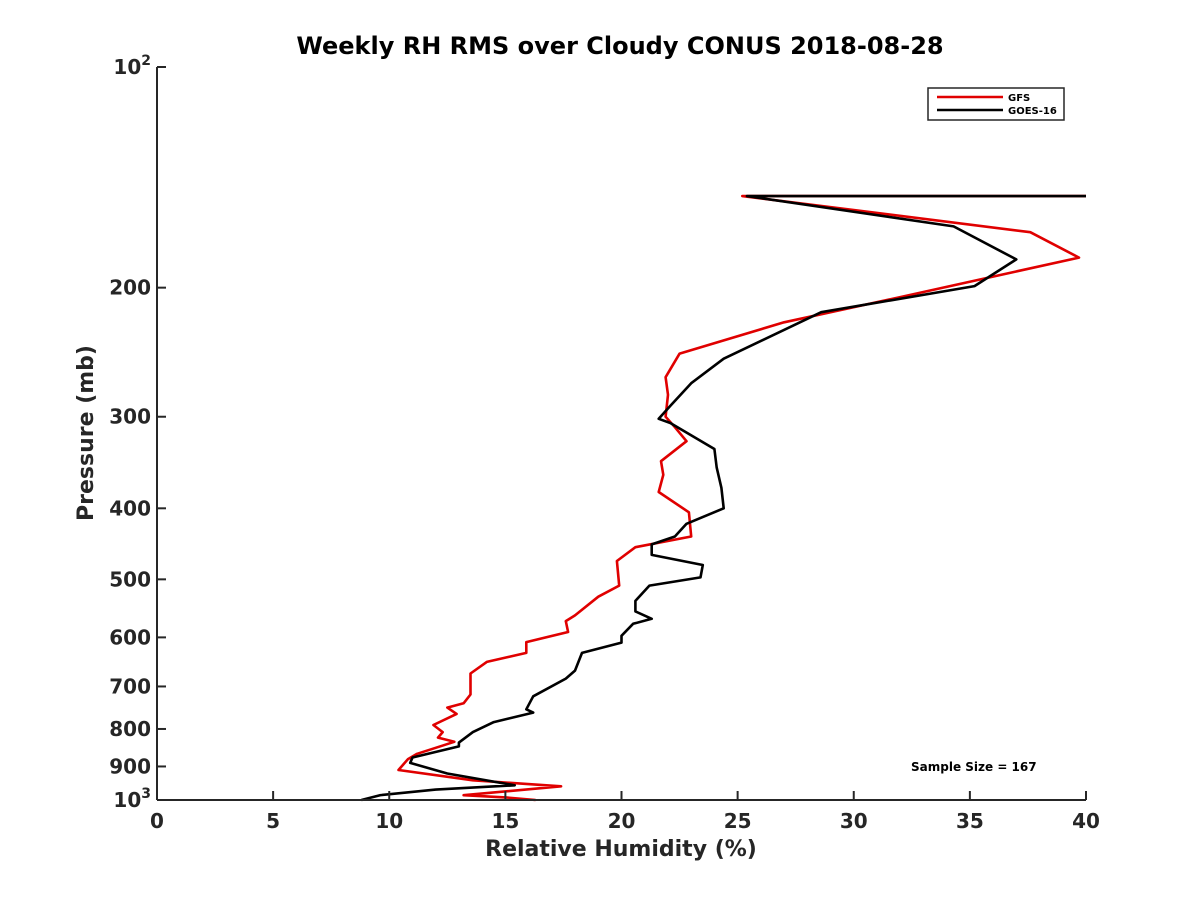  I want to click on y-tick-label: 600, so click(130, 637).